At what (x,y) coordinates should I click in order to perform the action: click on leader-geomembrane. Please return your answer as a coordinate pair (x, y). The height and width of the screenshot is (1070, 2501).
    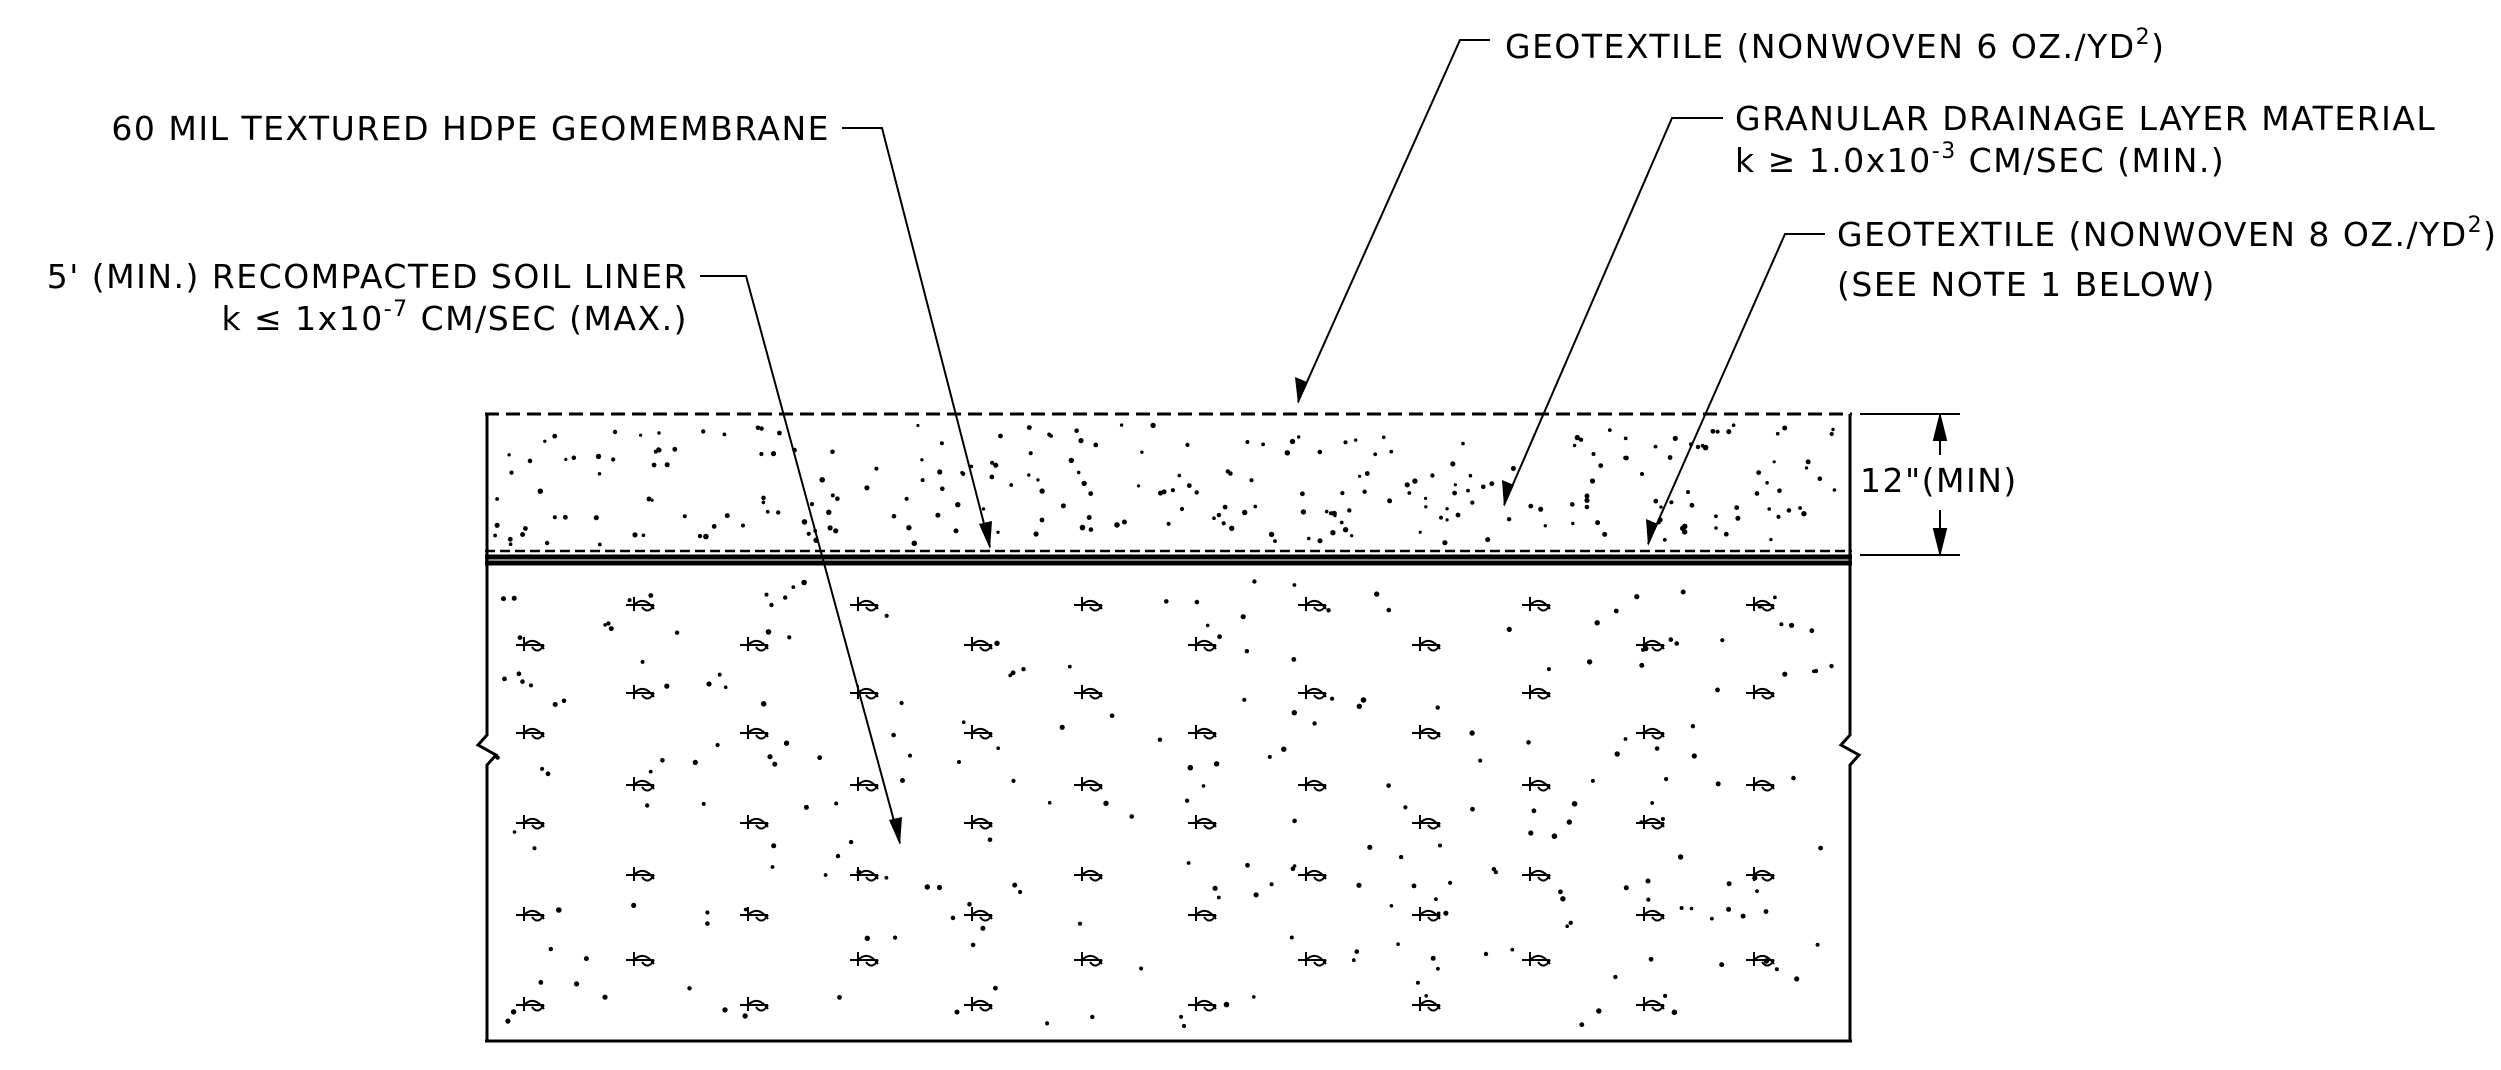
    Looking at the image, I should click on (916, 337).